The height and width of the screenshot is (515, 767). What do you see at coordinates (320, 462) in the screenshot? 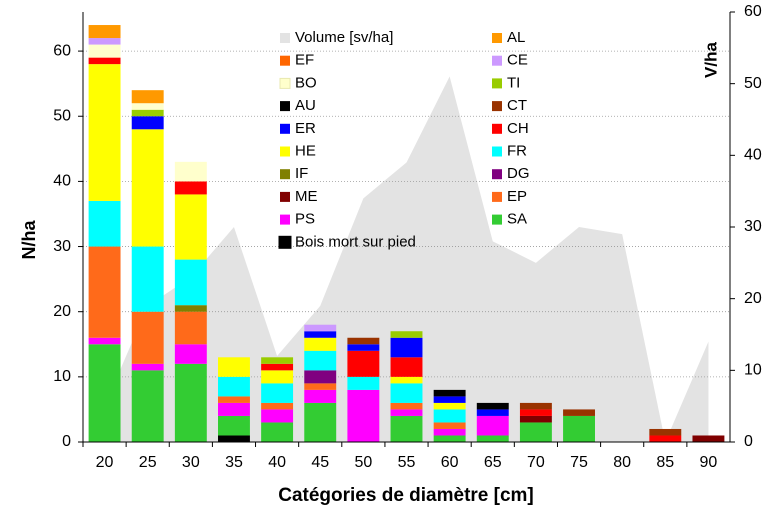
I see `x-tick-label: 45` at bounding box center [320, 462].